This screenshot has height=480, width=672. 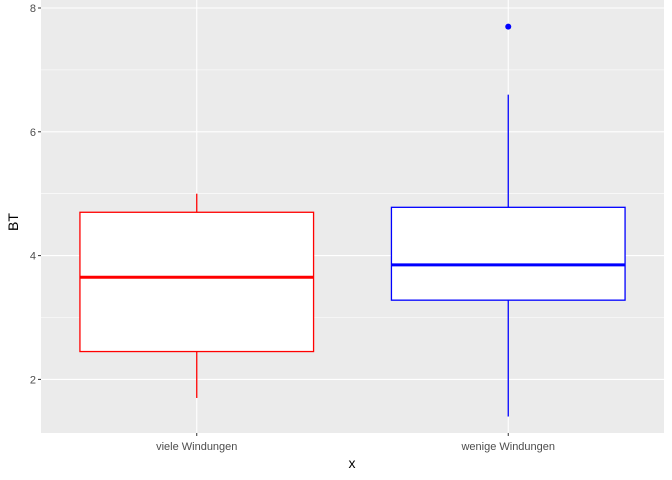 I want to click on y-tick-label: 6, so click(x=33, y=133).